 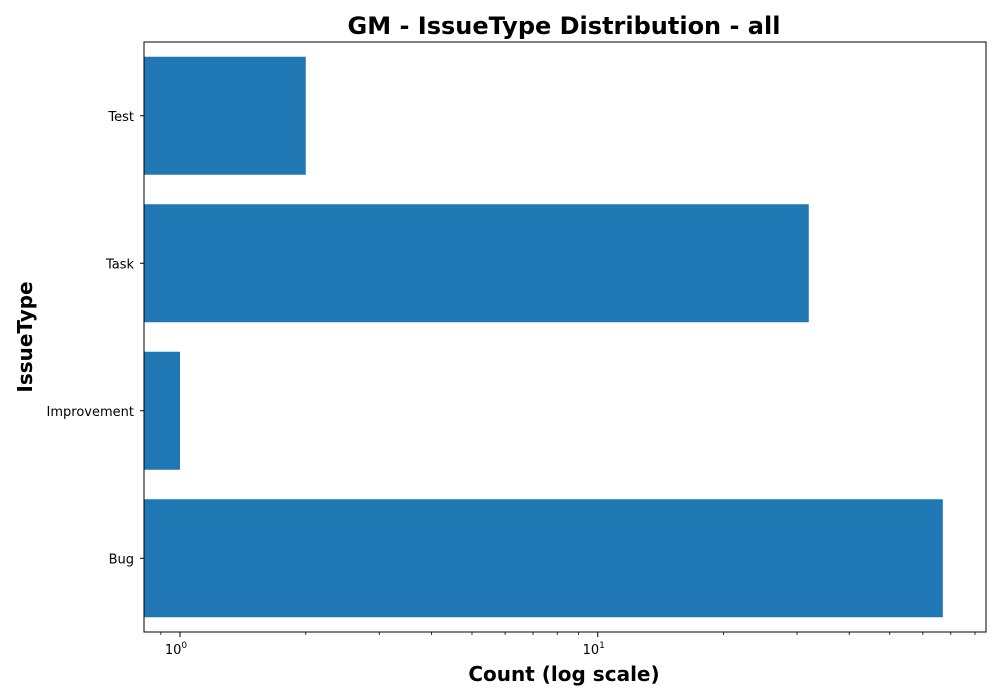 What do you see at coordinates (225, 115) in the screenshot?
I see `bar-test` at bounding box center [225, 115].